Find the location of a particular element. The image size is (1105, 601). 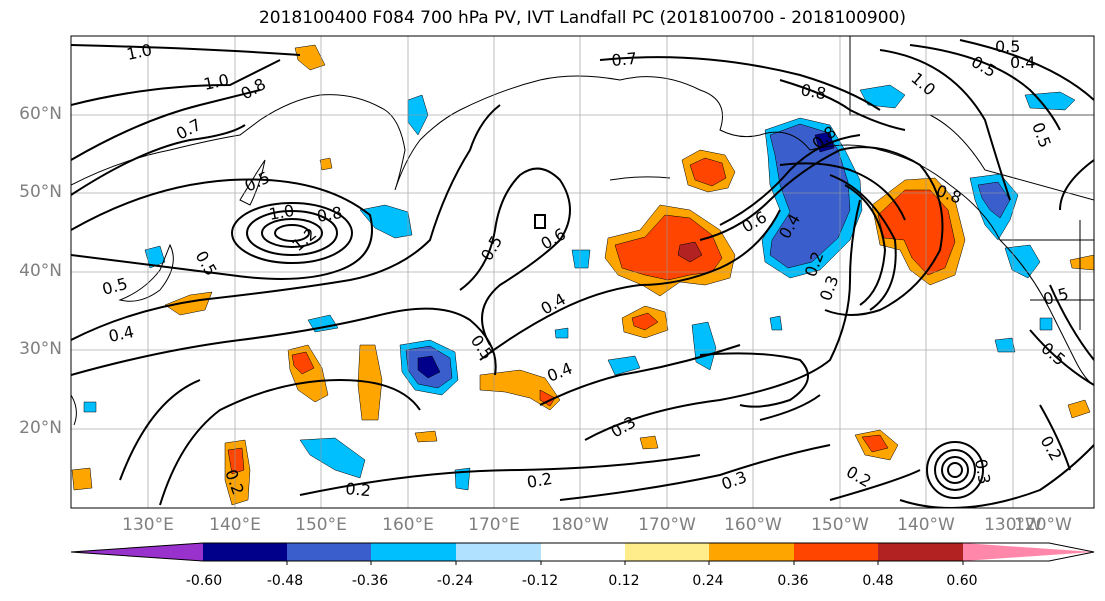

lat-label: 20°N is located at coordinates (40, 428).